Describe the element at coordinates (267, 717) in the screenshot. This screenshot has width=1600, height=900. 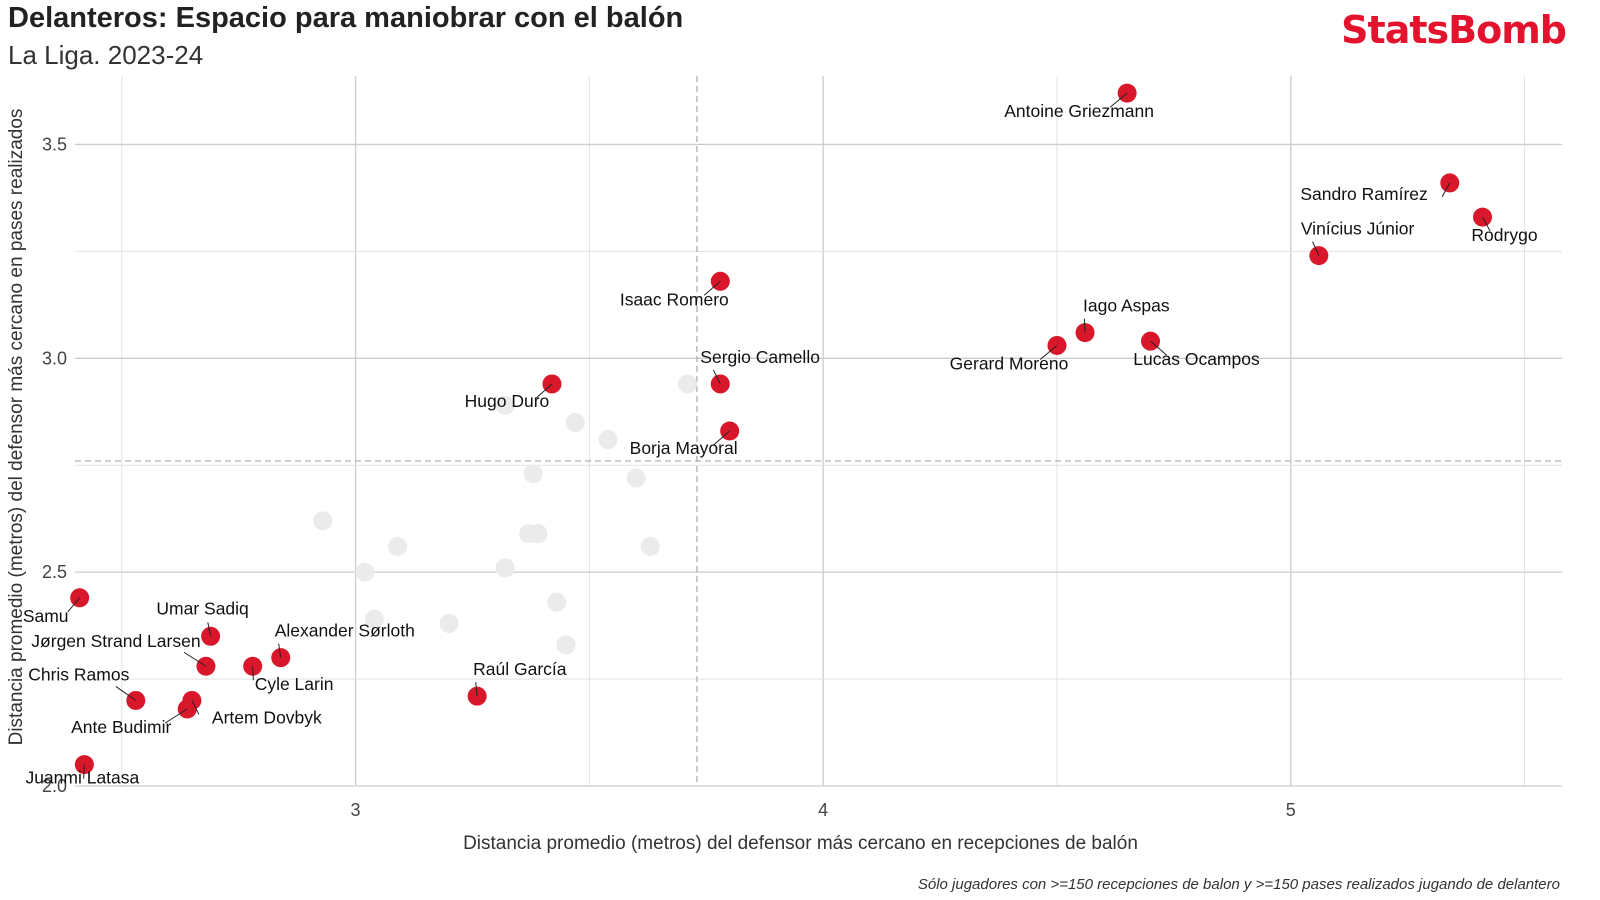
I see `point-label: Artem Dovbyk` at that location.